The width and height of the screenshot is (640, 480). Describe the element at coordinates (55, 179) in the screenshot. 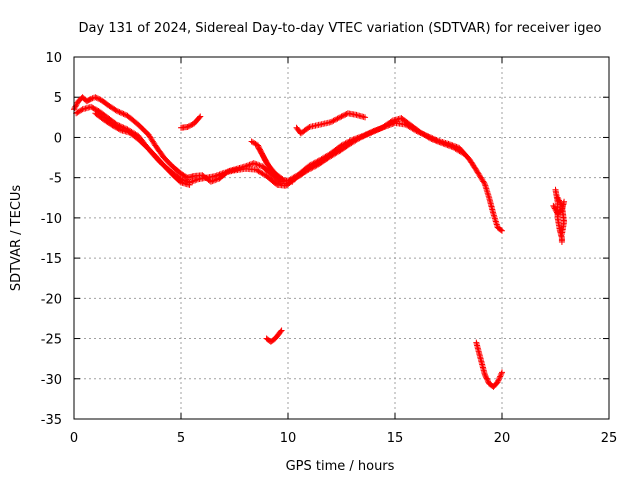

I see `y-tick-label: -5` at that location.